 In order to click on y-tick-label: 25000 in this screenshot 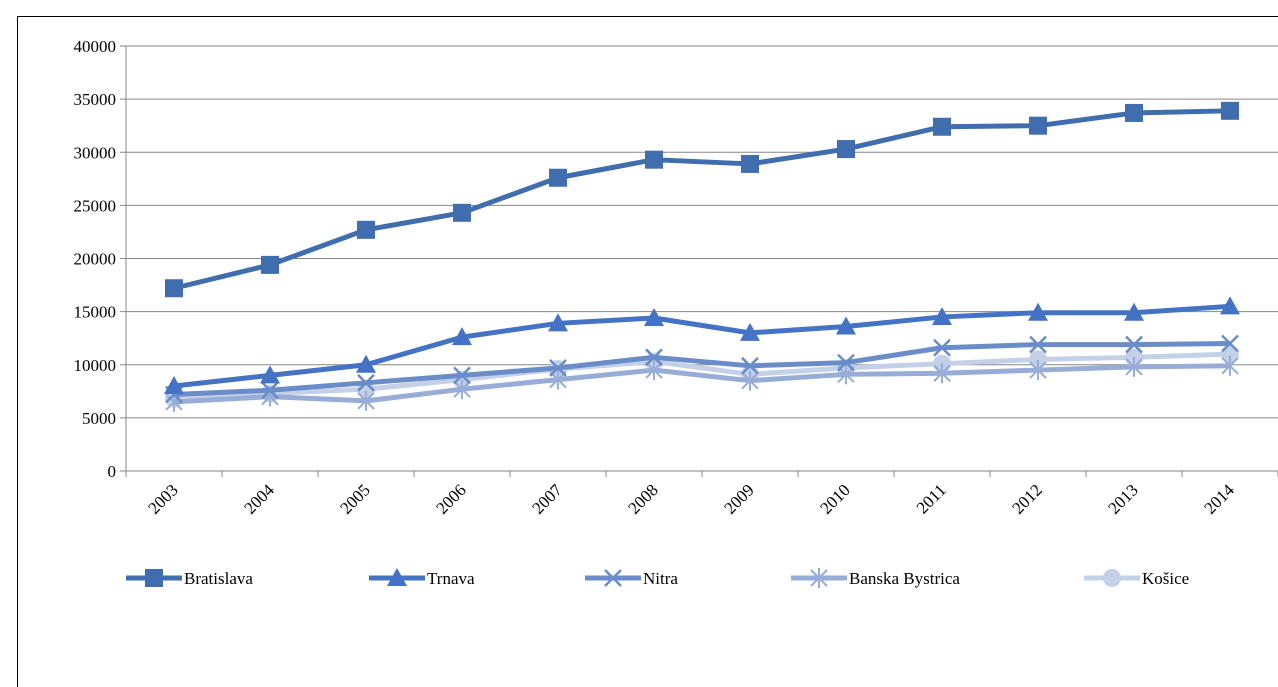, I will do `click(95, 205)`.